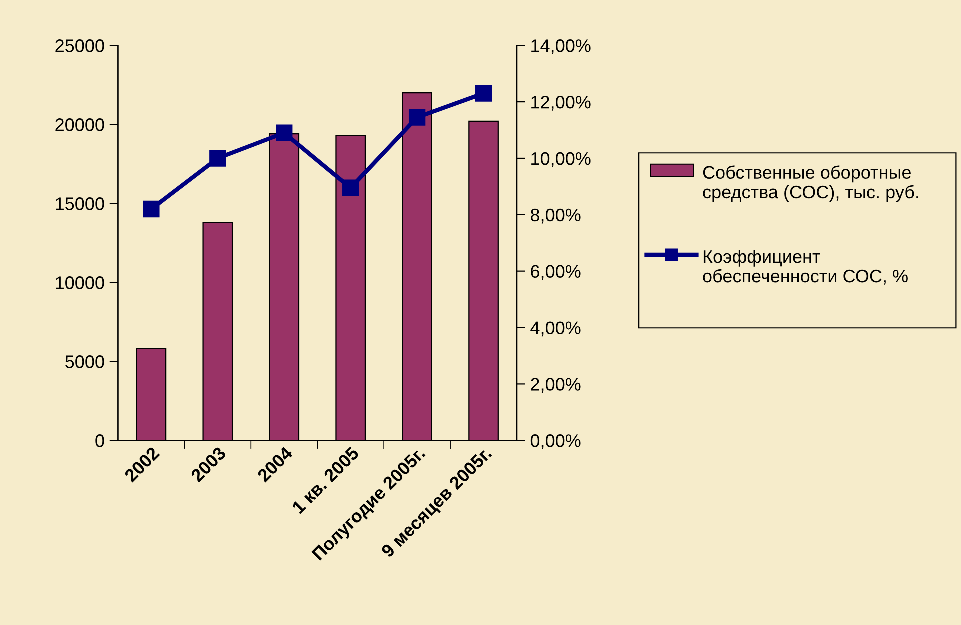 The width and height of the screenshot is (961, 625). Describe the element at coordinates (556, 272) in the screenshot. I see `y2-tick-label: 6,00%` at that location.